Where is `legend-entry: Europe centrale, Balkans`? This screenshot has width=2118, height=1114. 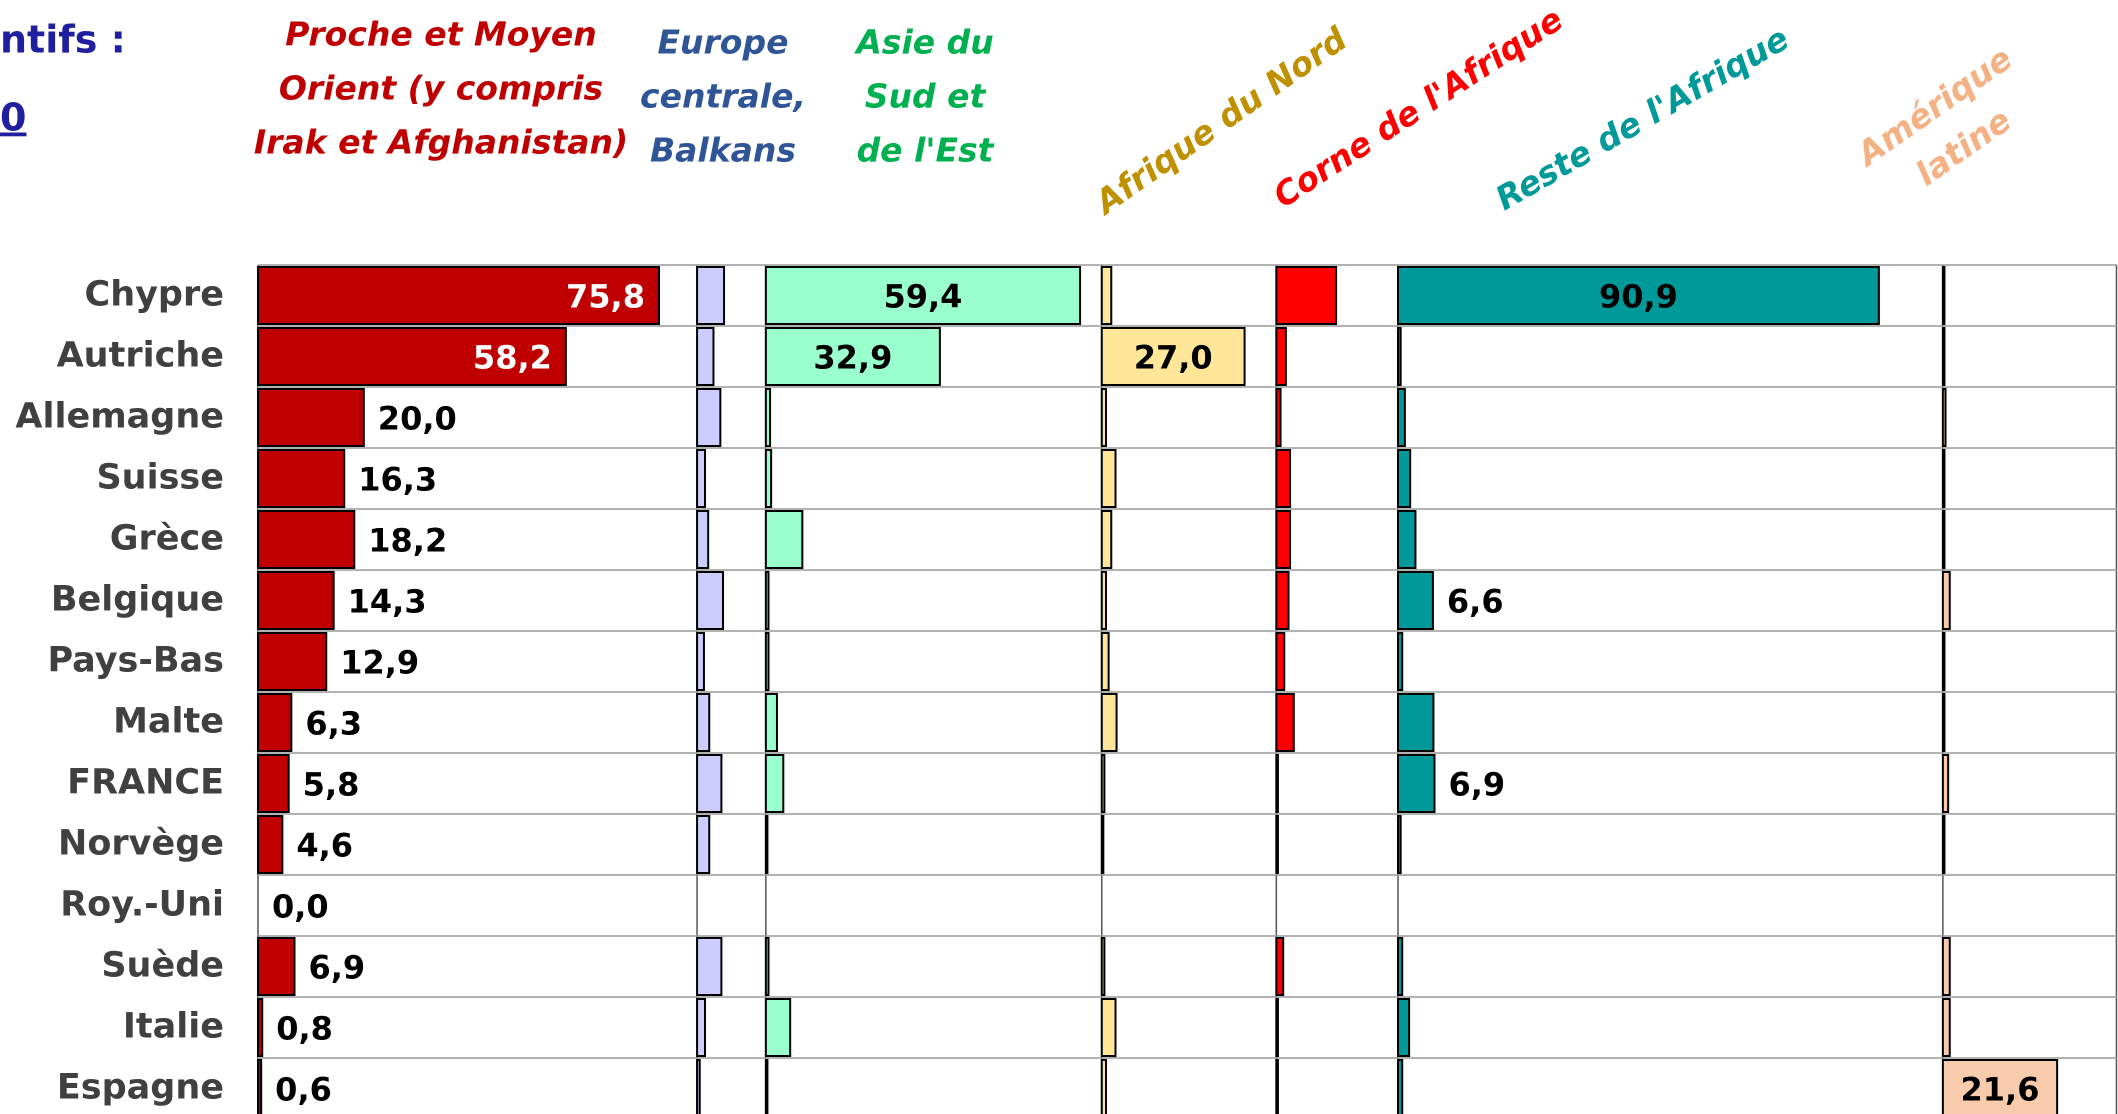 legend-entry: Europe centrale, Balkans is located at coordinates (723, 96).